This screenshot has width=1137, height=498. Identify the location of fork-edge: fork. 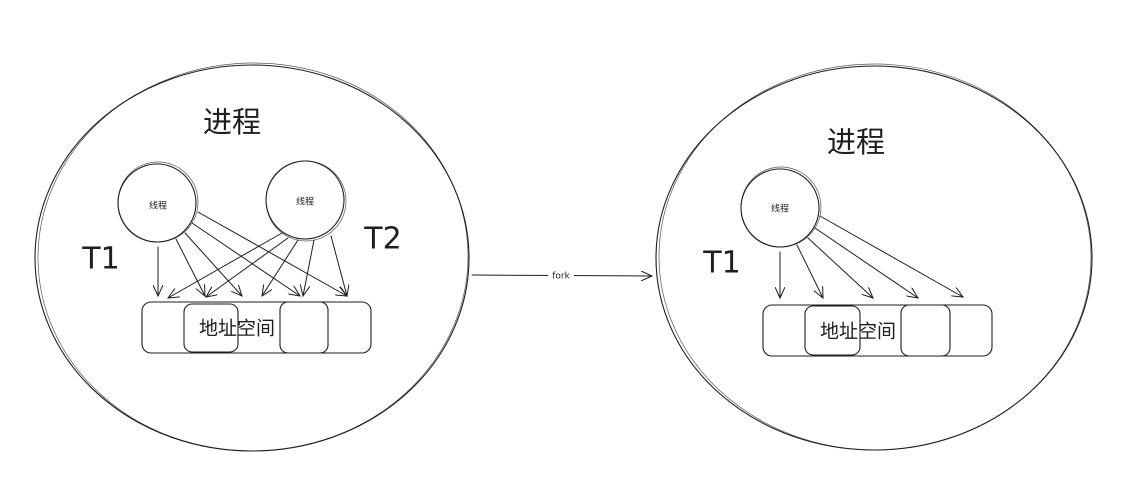
(561, 275).